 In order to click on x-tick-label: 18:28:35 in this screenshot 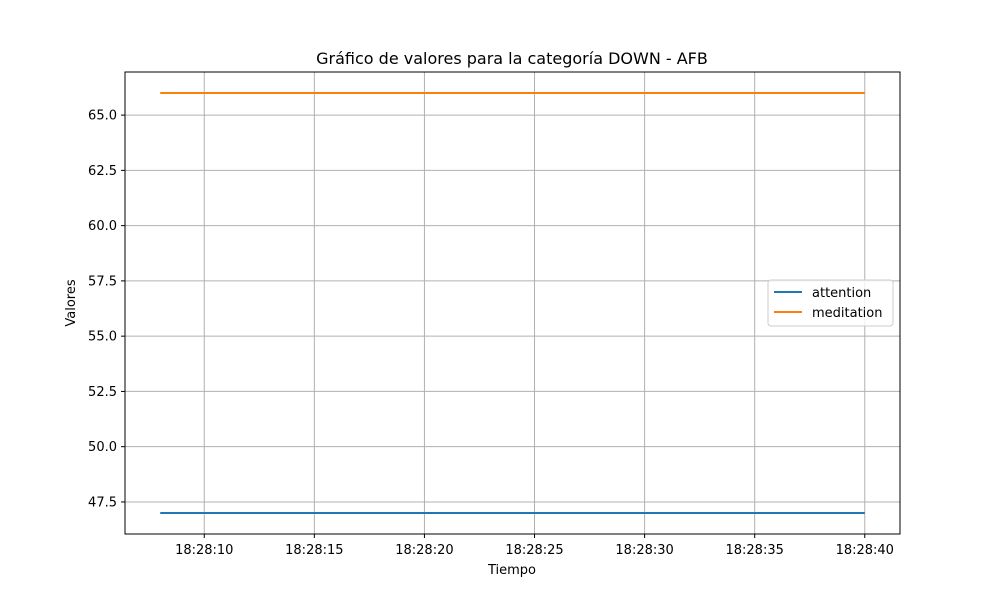, I will do `click(754, 550)`.